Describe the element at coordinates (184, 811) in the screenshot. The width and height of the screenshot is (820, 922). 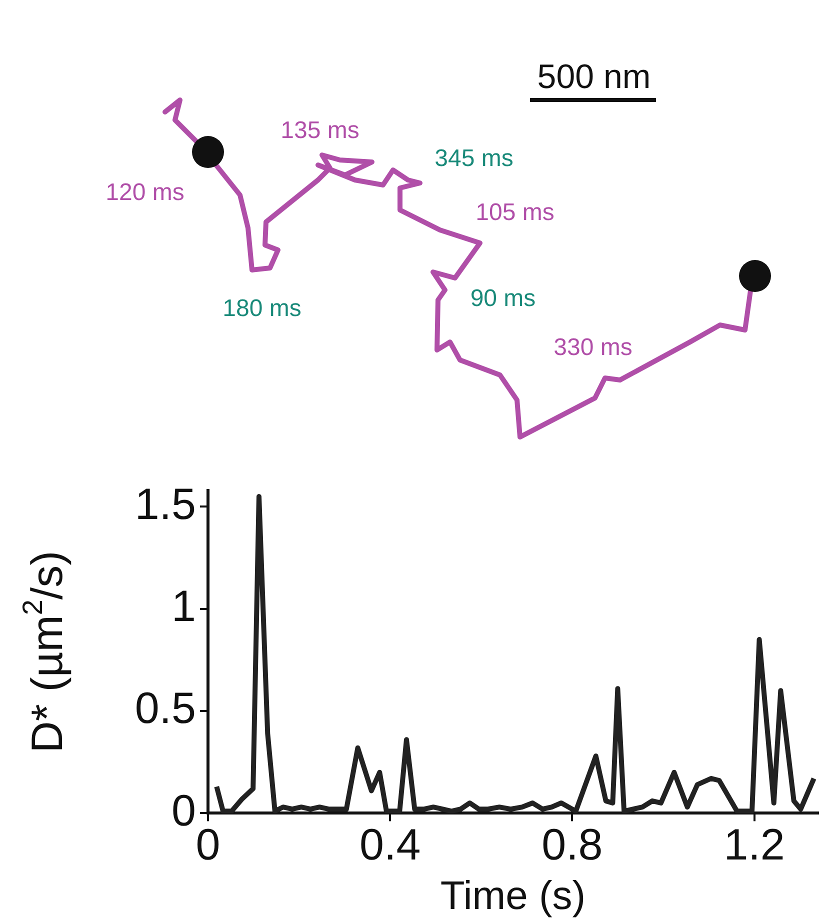
I see `y-tick-label: 0` at that location.